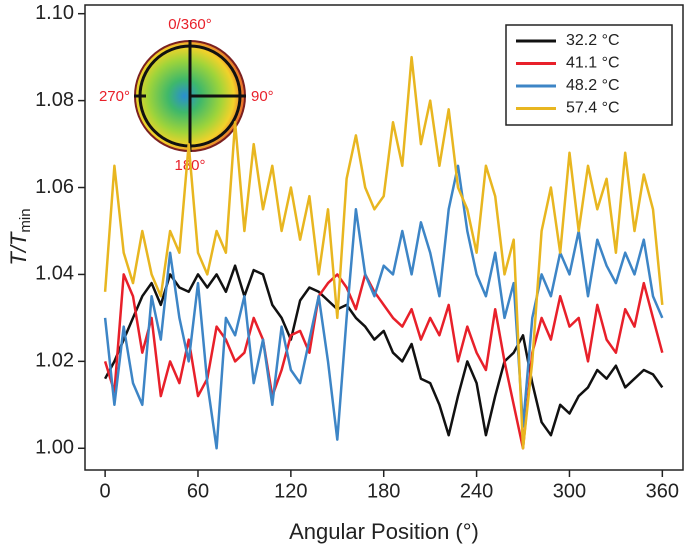  Describe the element at coordinates (262, 96) in the screenshot. I see `inset-label: 90°` at that location.